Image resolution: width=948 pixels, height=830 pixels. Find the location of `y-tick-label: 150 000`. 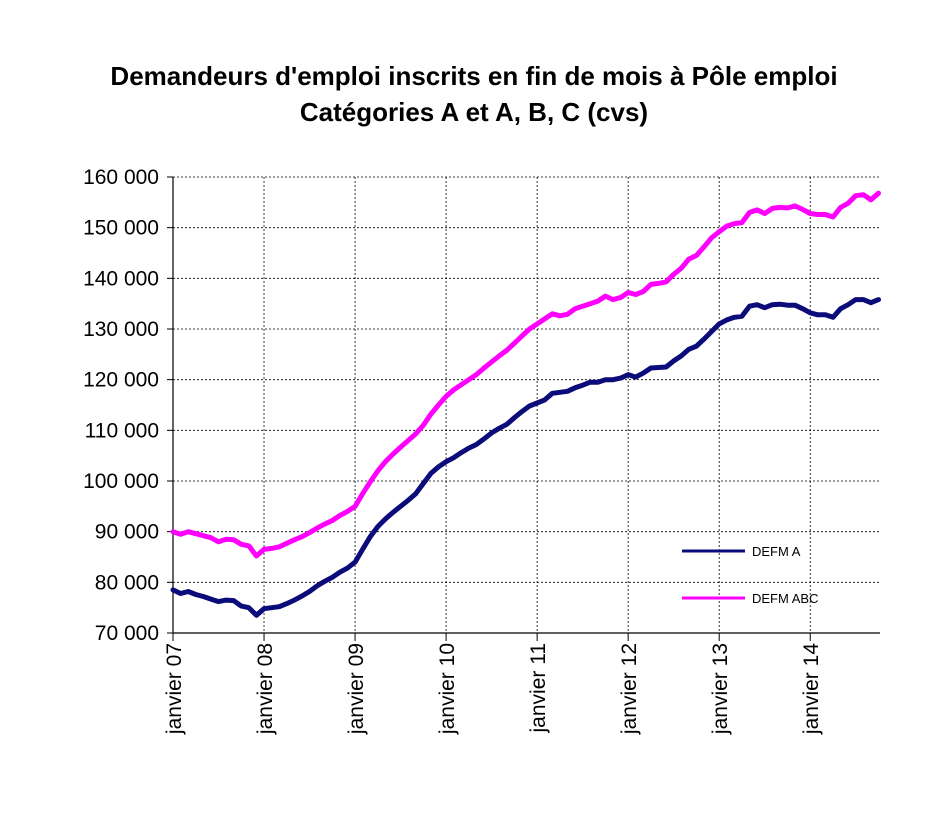

y-tick-label: 150 000 is located at coordinates (121, 228).